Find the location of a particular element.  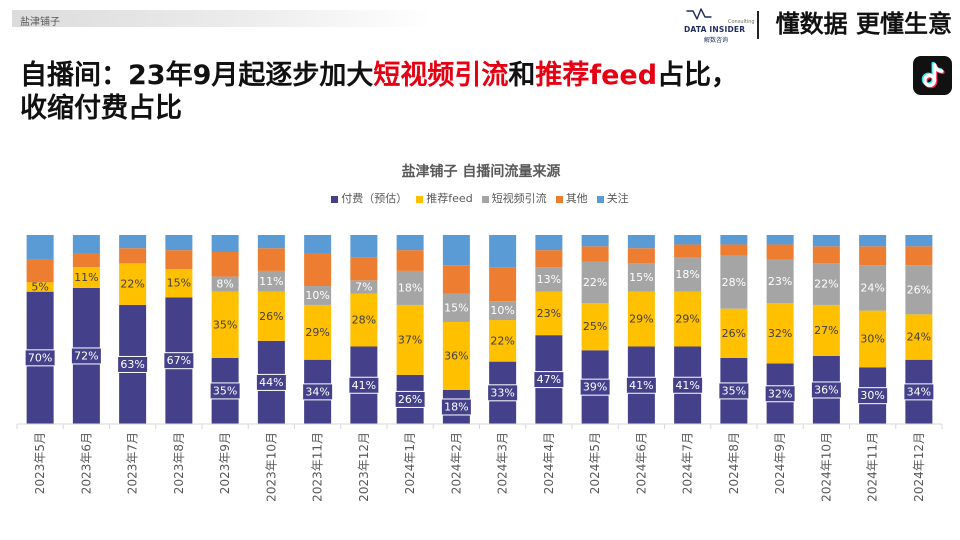

chart-legend: 付费（预估） 推荐feed 短视频引流 其他 关注 is located at coordinates (480, 199).